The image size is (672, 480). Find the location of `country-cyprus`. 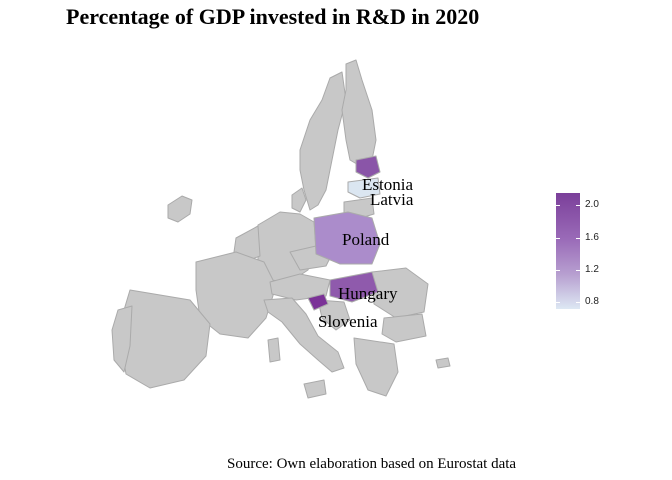

country-cyprus is located at coordinates (443, 363).